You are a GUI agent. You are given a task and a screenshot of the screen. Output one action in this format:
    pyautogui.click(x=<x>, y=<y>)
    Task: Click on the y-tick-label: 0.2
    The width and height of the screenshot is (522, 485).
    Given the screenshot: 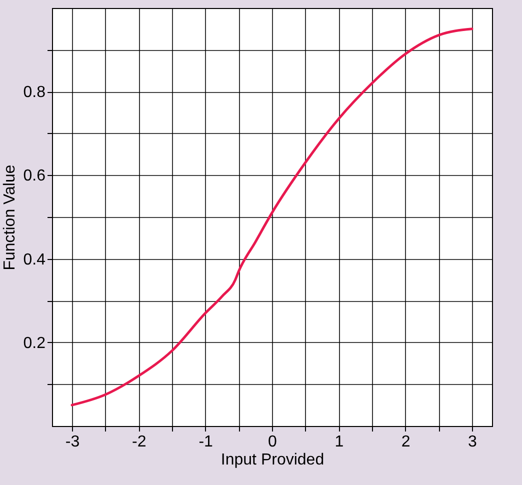 What is the action you would take?
    pyautogui.click(x=34, y=343)
    